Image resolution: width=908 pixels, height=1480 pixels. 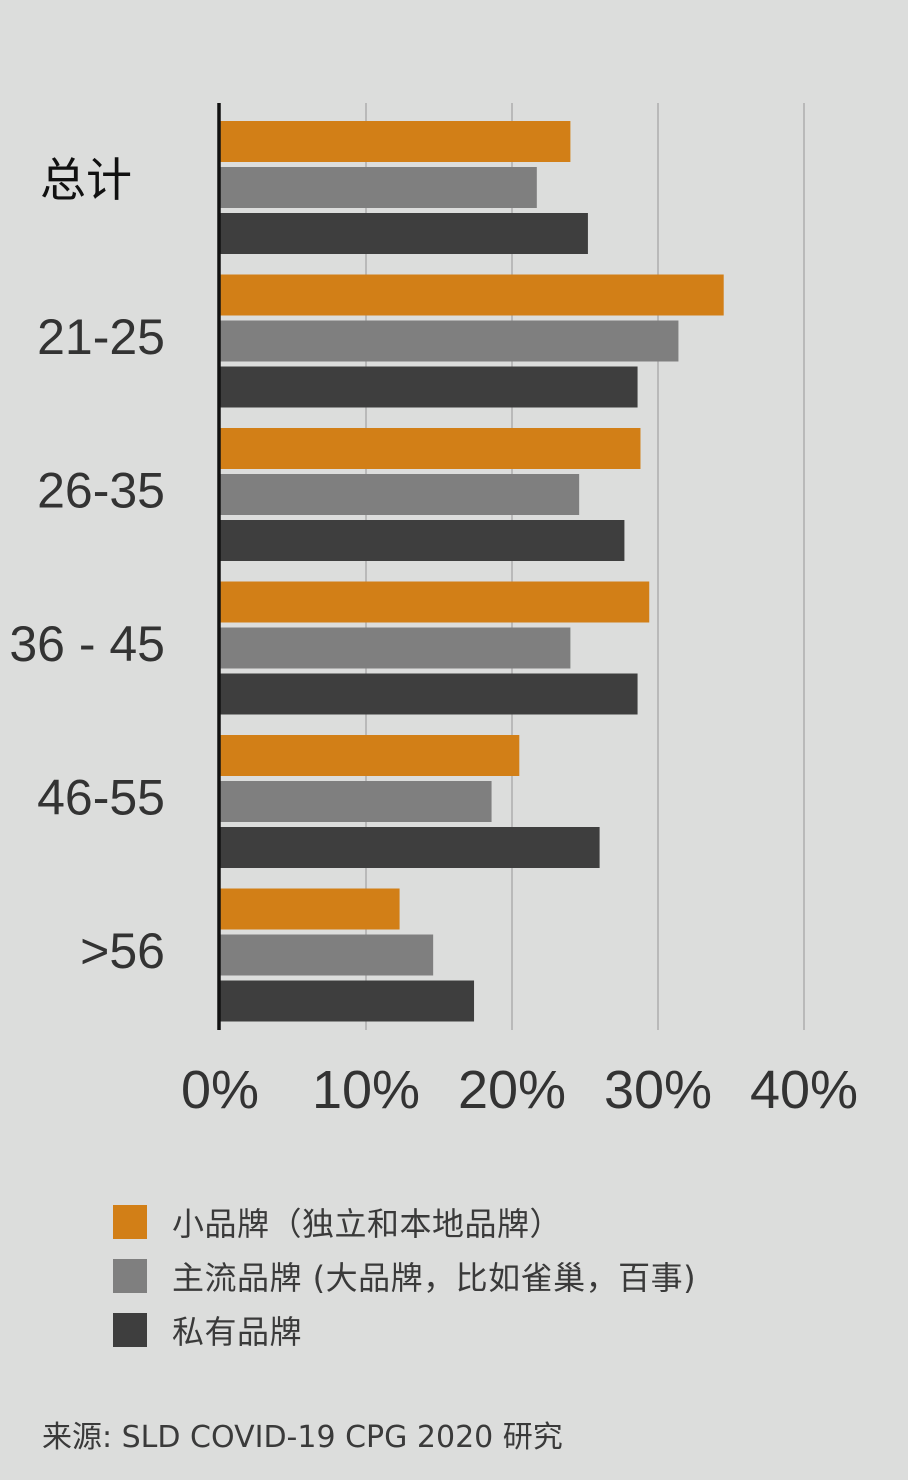 I want to click on category-label: 36 - 45, so click(x=87, y=644).